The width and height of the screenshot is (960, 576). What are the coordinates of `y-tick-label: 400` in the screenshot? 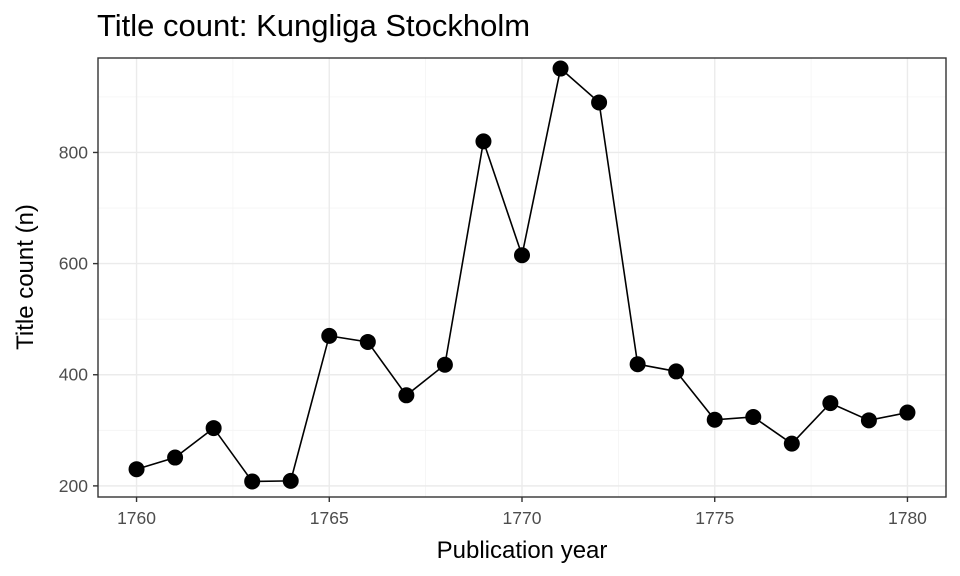 It's located at (73, 375).